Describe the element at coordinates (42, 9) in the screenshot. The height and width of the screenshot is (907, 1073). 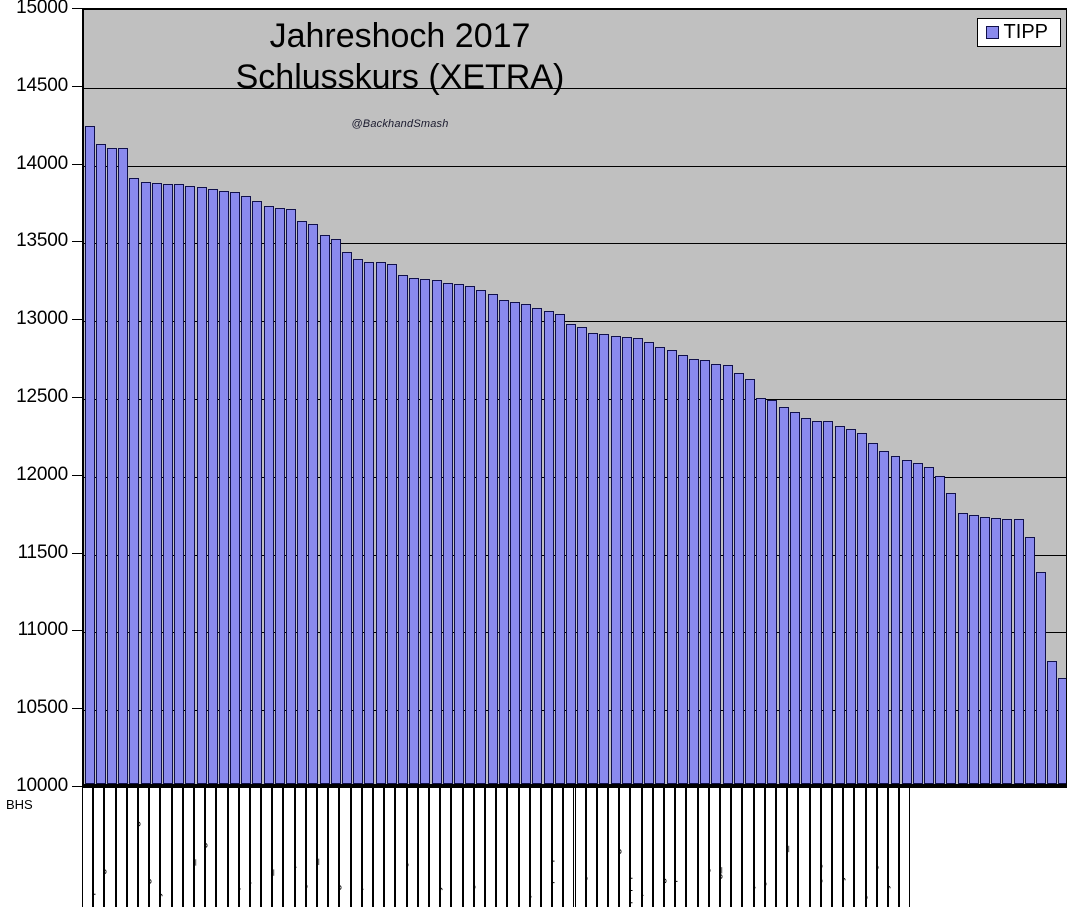
I see `y-tick-label: 15000` at that location.